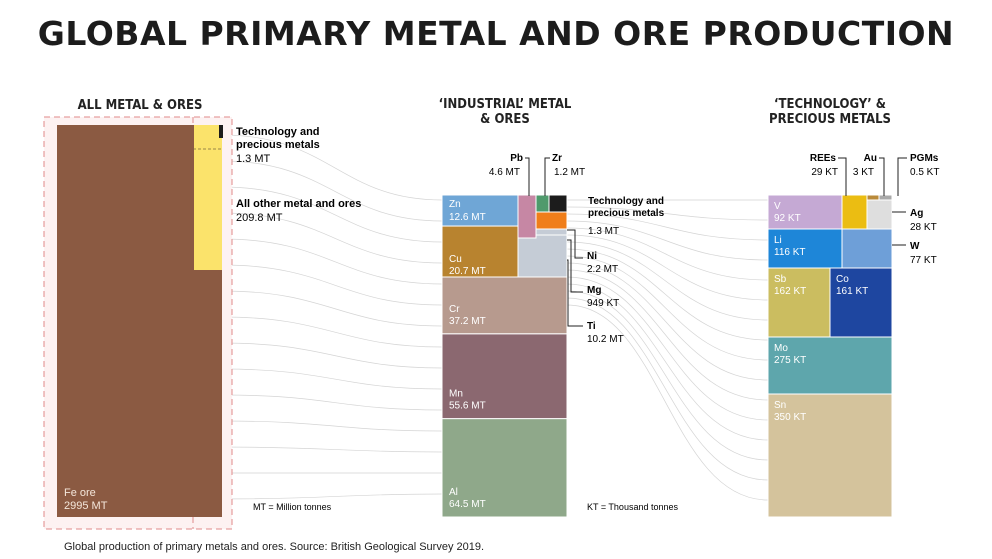  Describe the element at coordinates (603, 231) in the screenshot. I see `label-technology-precious-industrial-value: 1.3 MT` at that location.